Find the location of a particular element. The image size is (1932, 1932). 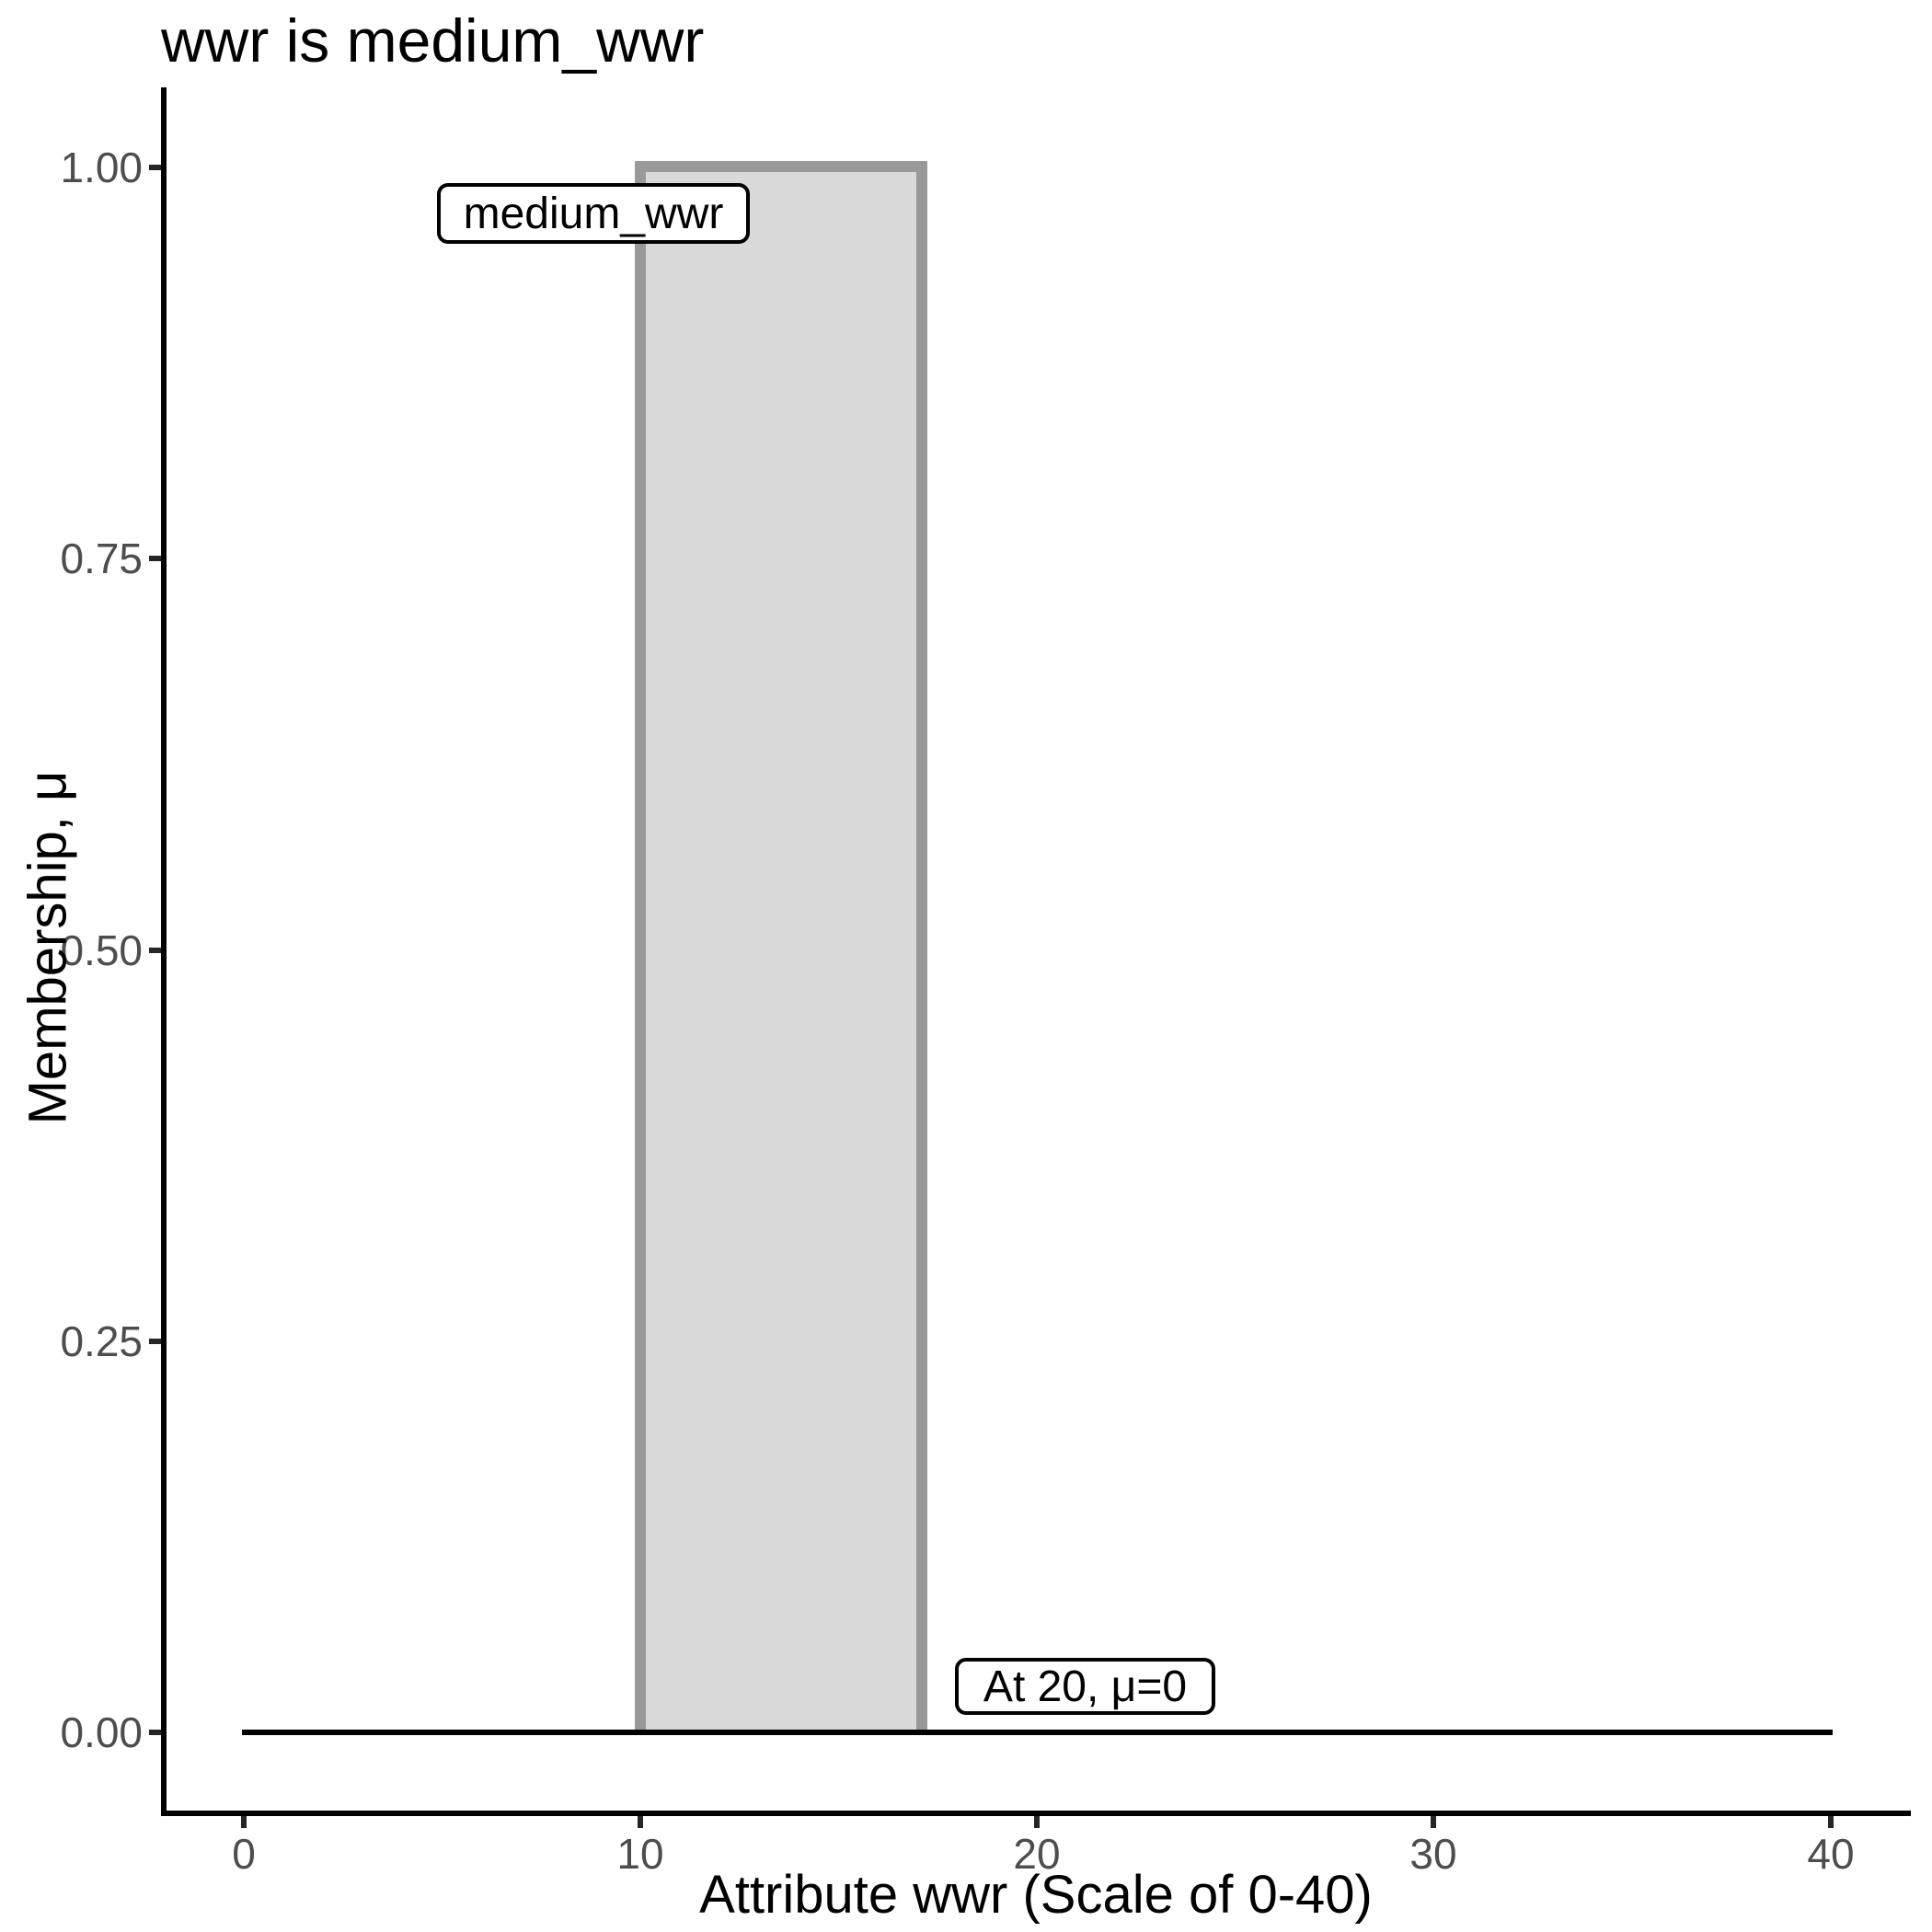

zero-point-label-text: At 20, μ=0 is located at coordinates (1085, 1686).